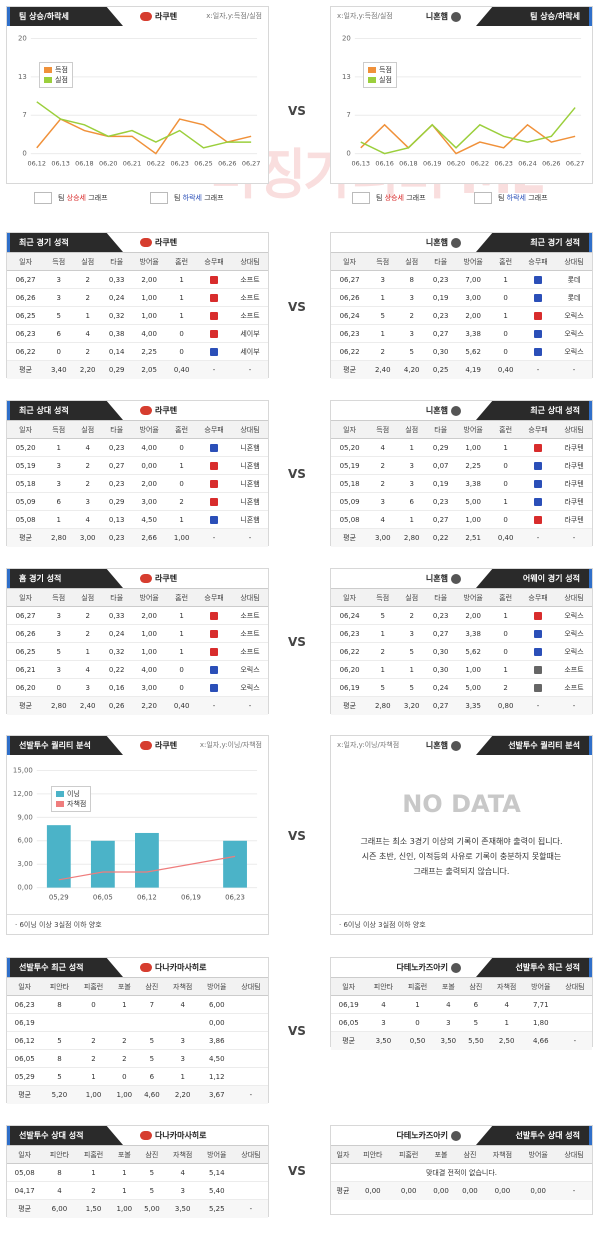  Describe the element at coordinates (506, 1040) in the screenshot. I see `average-cell: 2,50` at that location.